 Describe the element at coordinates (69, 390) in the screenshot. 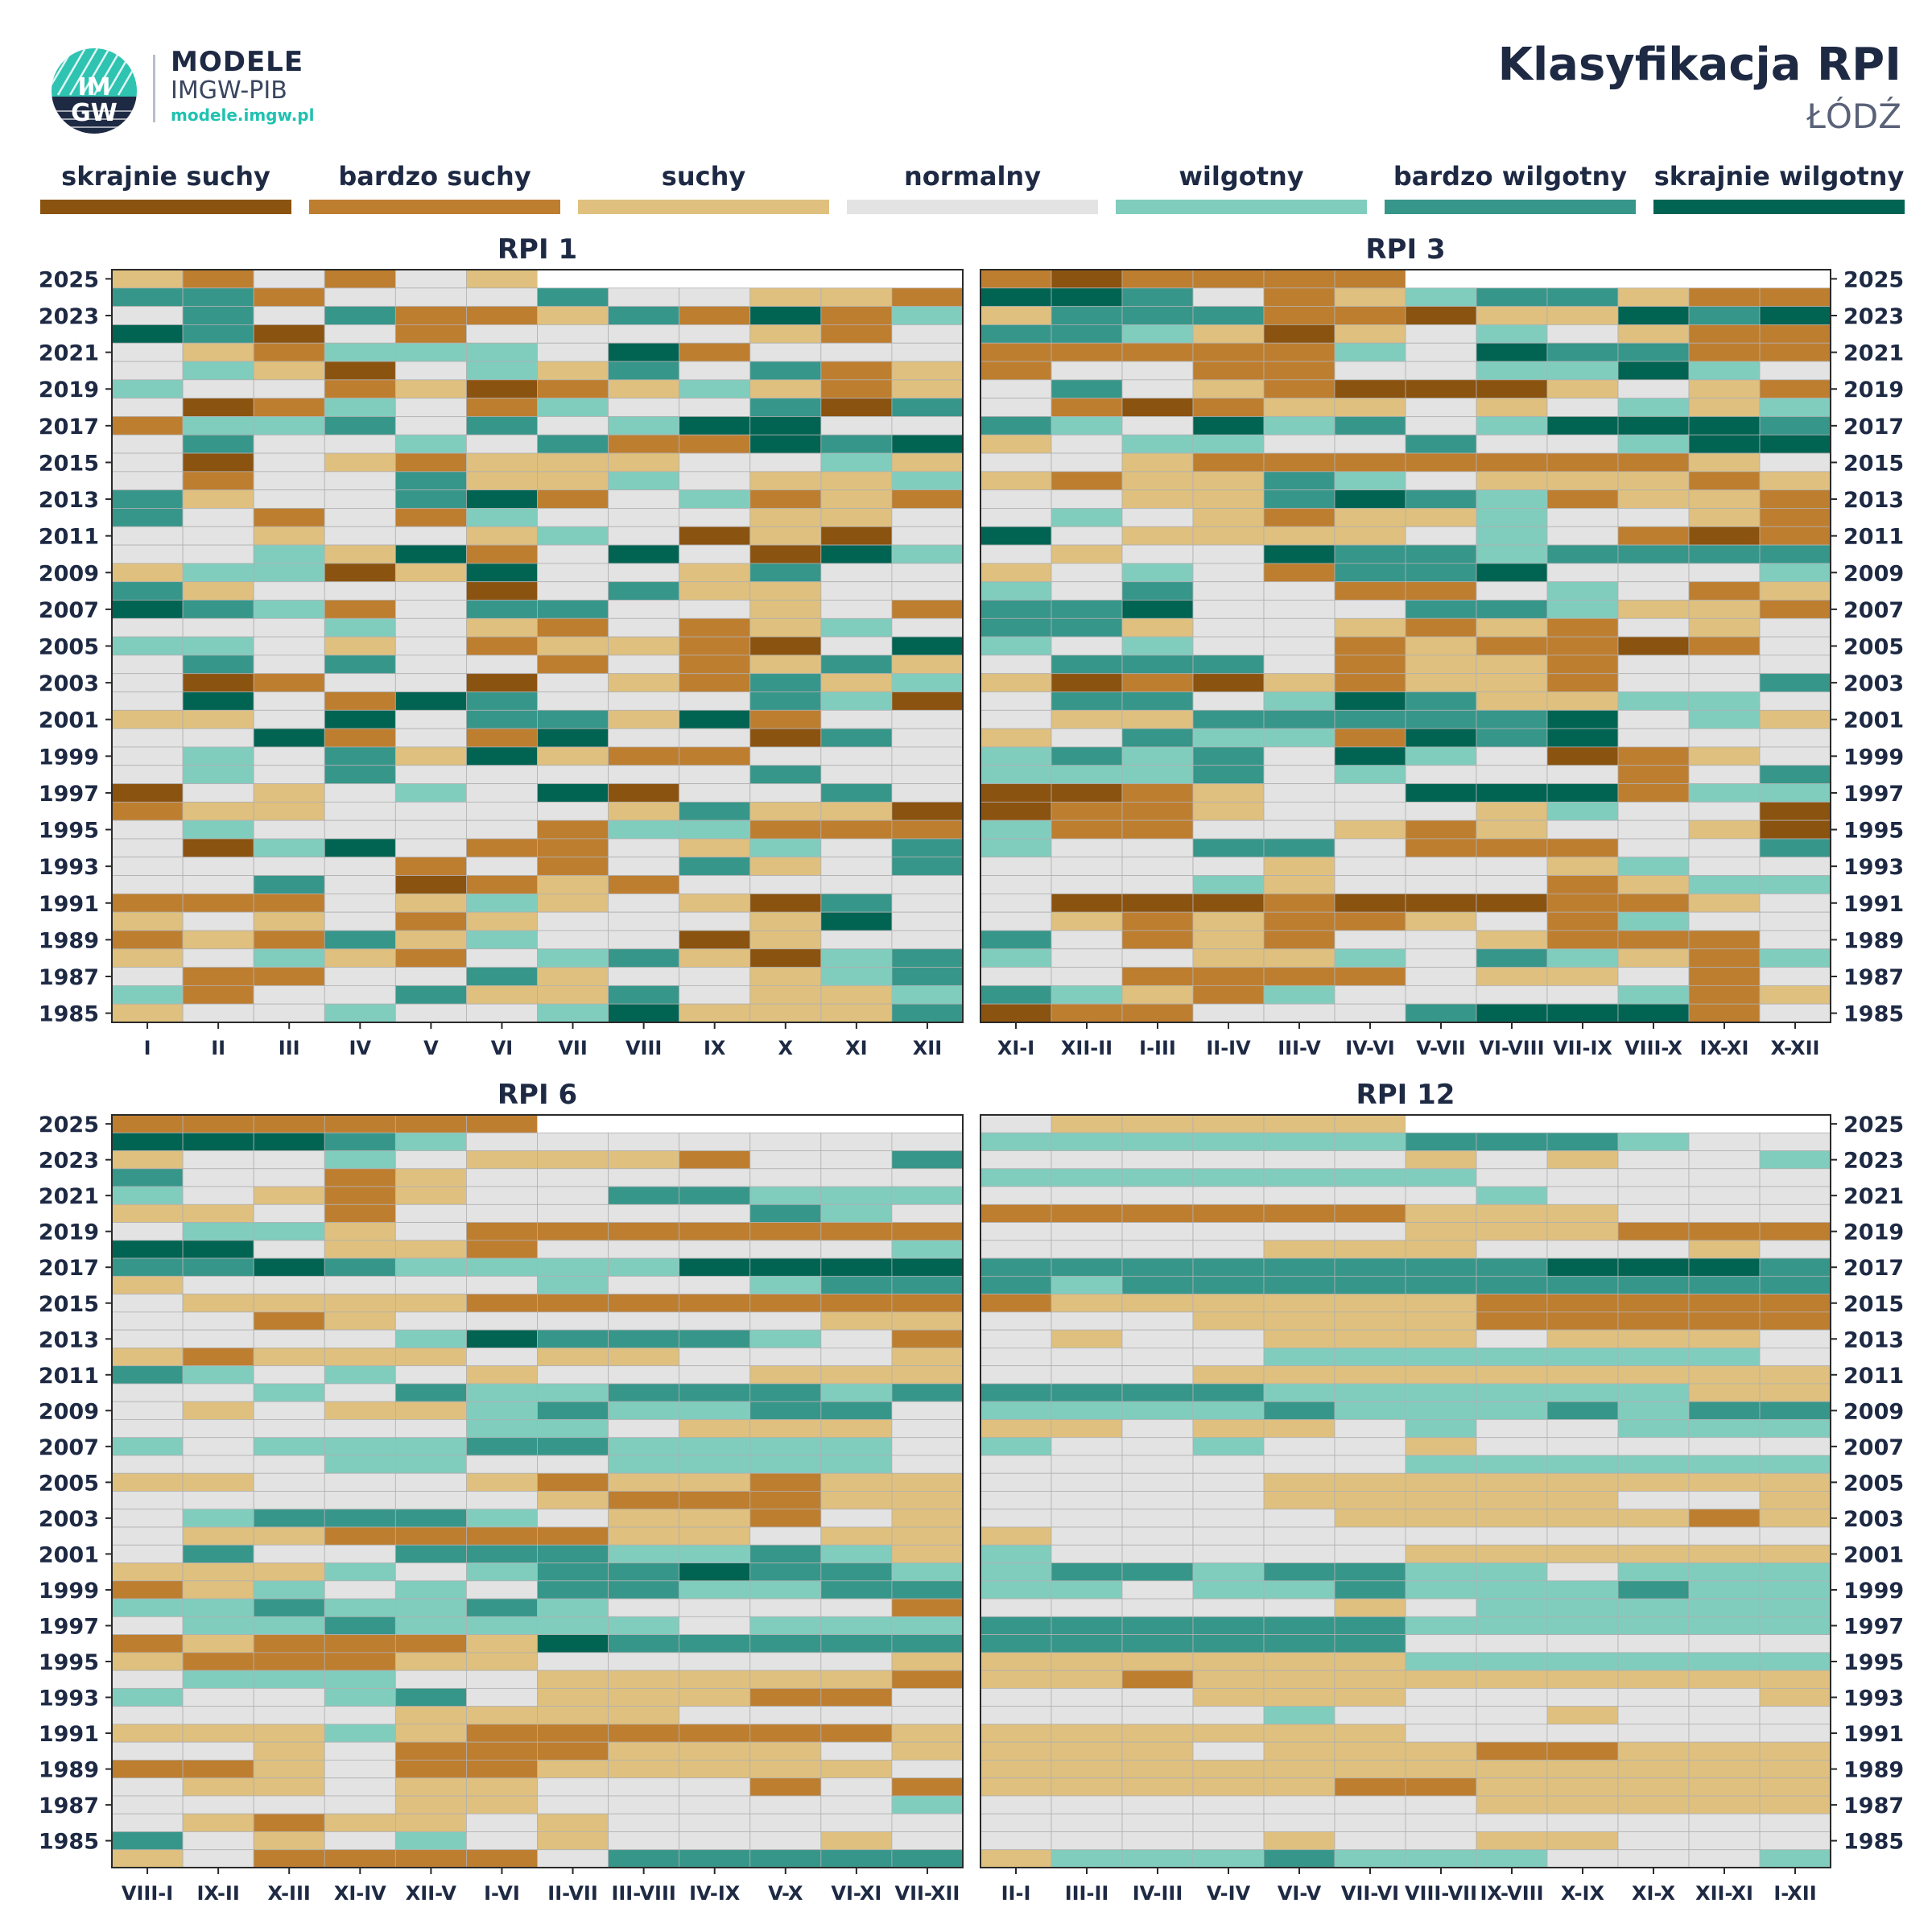

I see `y-tick-label: 2019` at that location.